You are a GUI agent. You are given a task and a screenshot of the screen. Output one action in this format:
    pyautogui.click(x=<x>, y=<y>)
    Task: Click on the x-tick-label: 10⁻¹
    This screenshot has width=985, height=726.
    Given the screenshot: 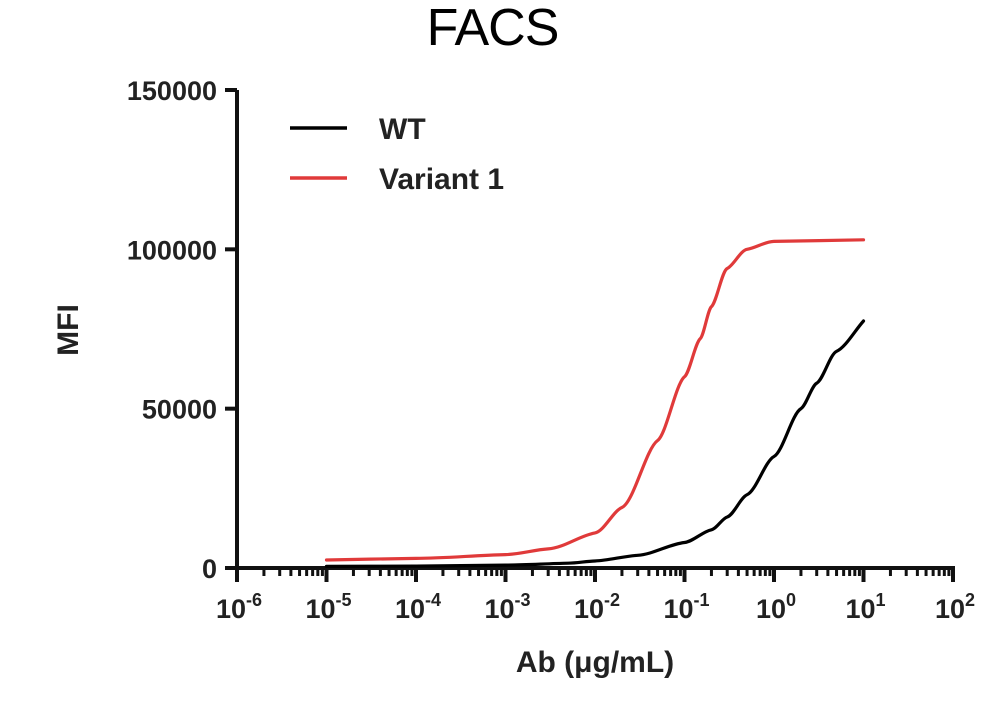 What is the action you would take?
    pyautogui.click(x=686, y=607)
    